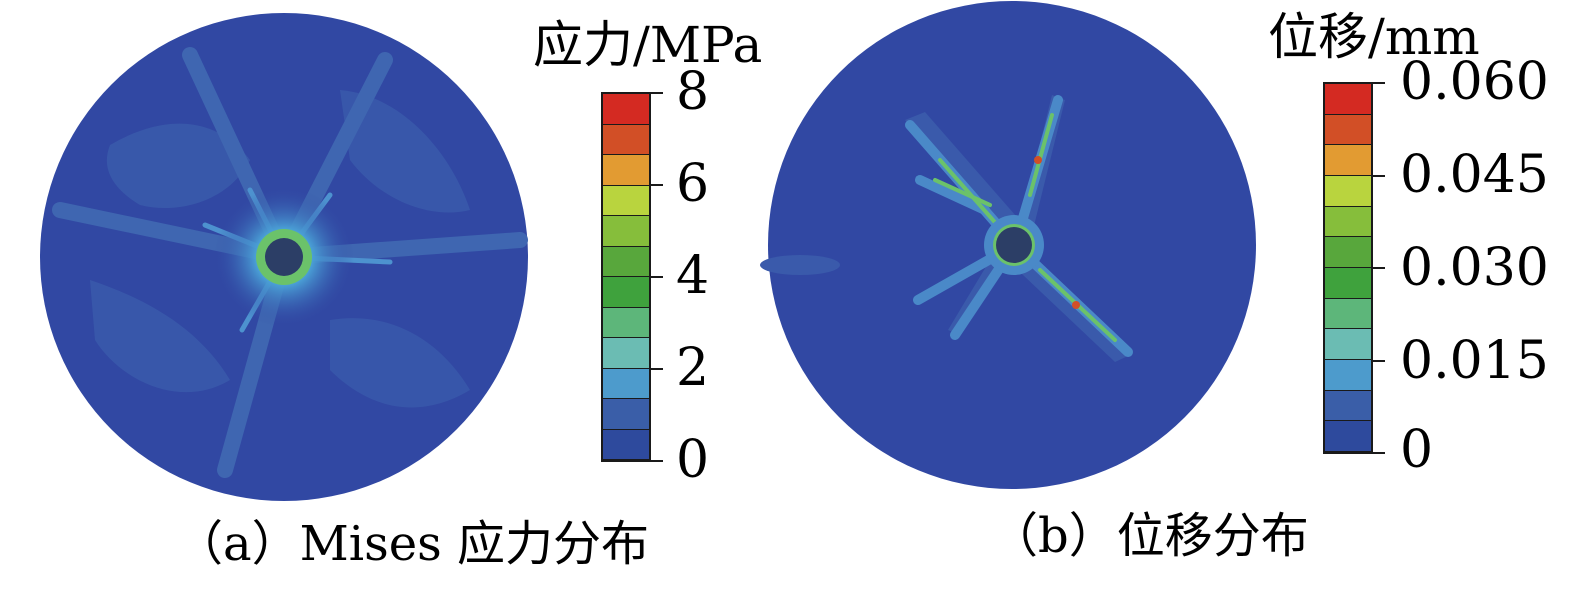 The width and height of the screenshot is (1575, 591). What do you see at coordinates (693, 368) in the screenshot?
I see `colorbar-tick-label: 2` at bounding box center [693, 368].